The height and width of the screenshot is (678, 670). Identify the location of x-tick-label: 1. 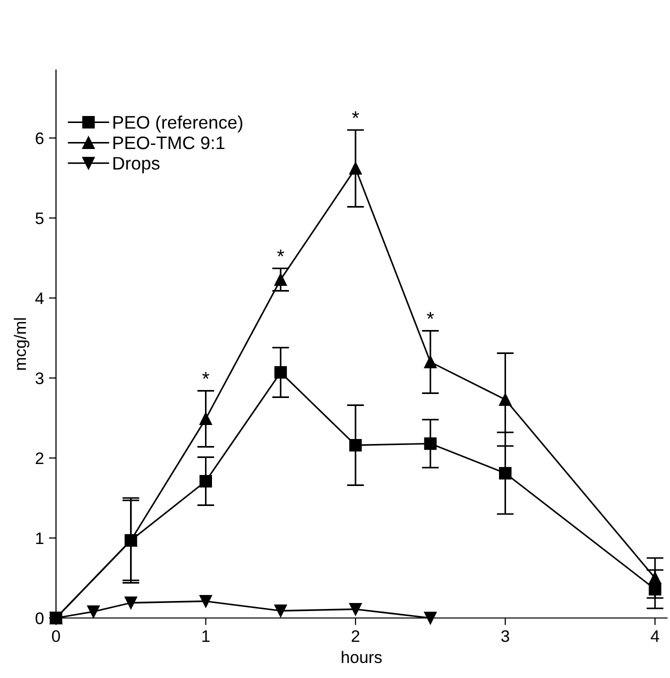
(206, 636).